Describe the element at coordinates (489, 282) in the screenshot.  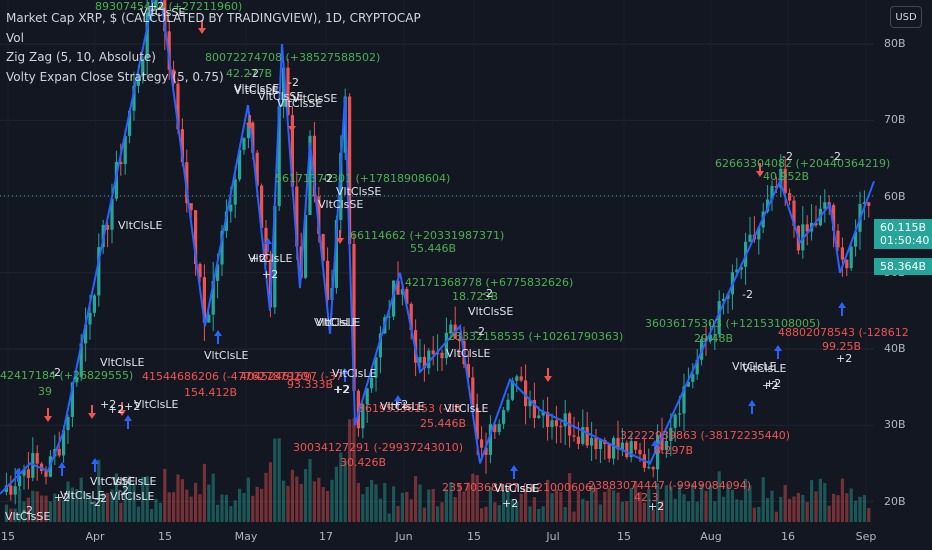
I see `strategy-annotation: 42171368778 (+6775832626)` at that location.